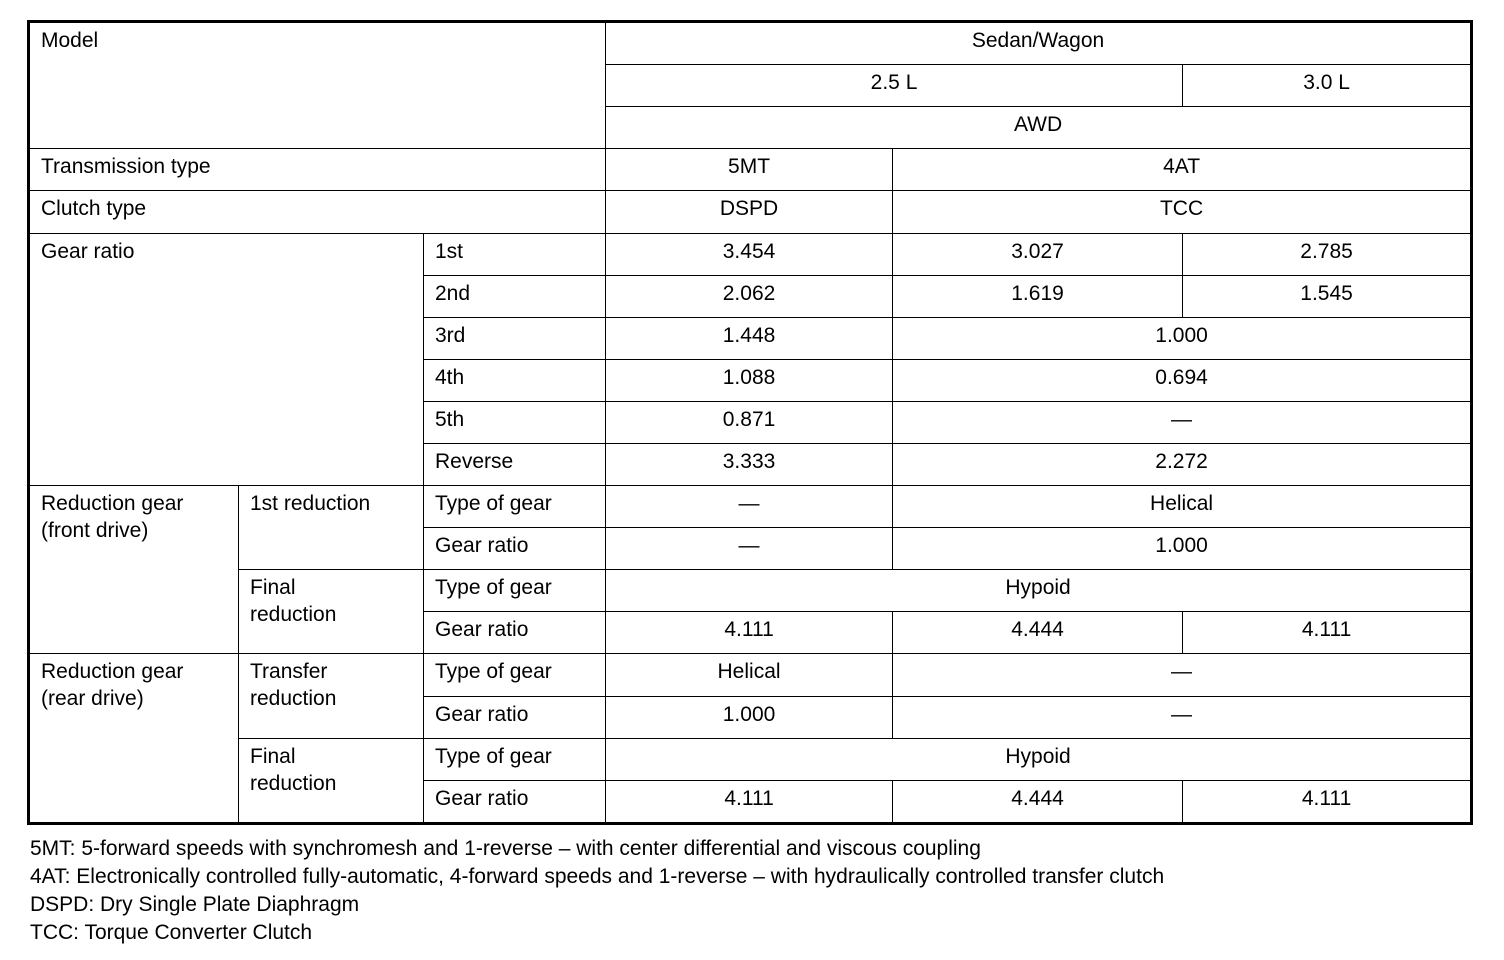 This screenshot has height=960, width=1504. I want to click on label-cell: 1st, so click(514, 254).